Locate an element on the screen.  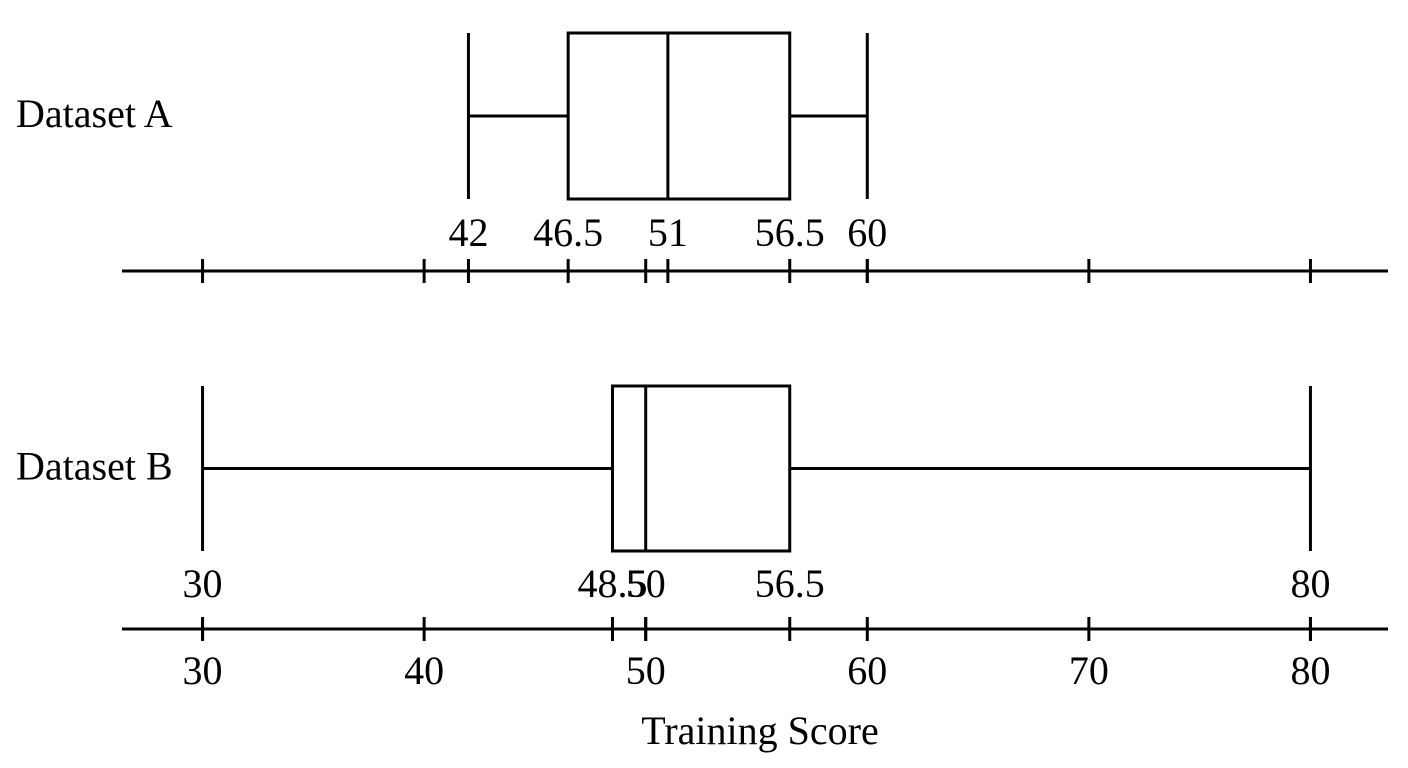
series-label: Dataset A is located at coordinates (94, 113).